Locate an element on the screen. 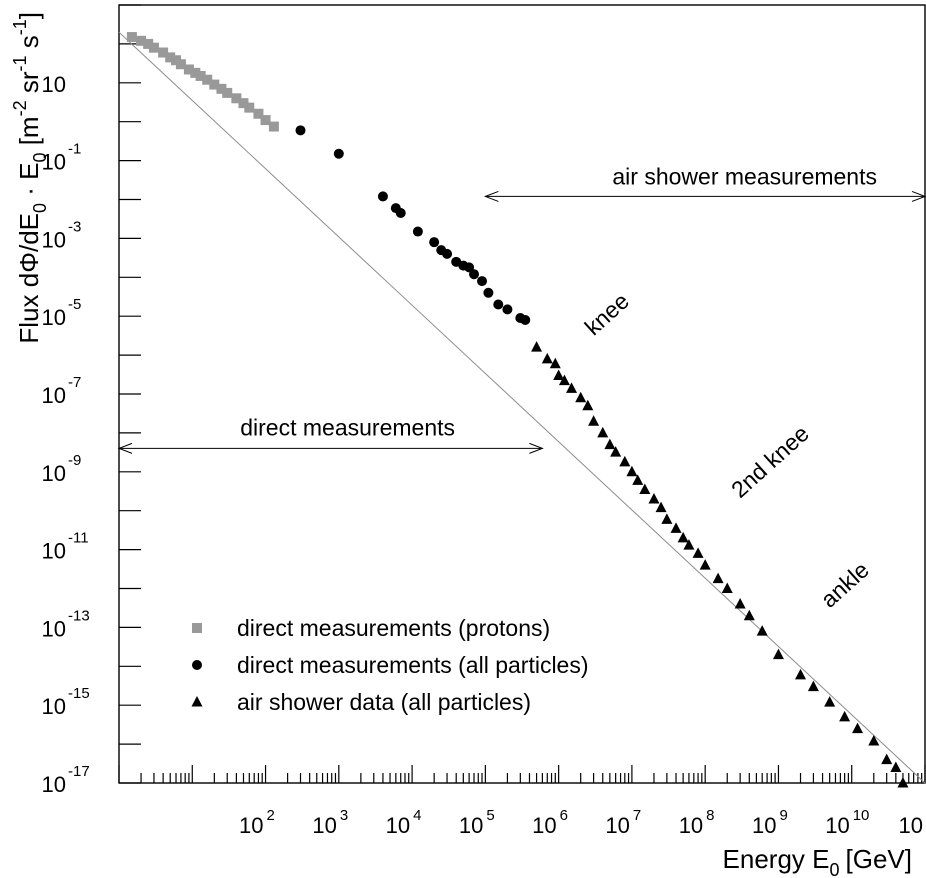  air-shower-label: air shower measurements is located at coordinates (744, 176).